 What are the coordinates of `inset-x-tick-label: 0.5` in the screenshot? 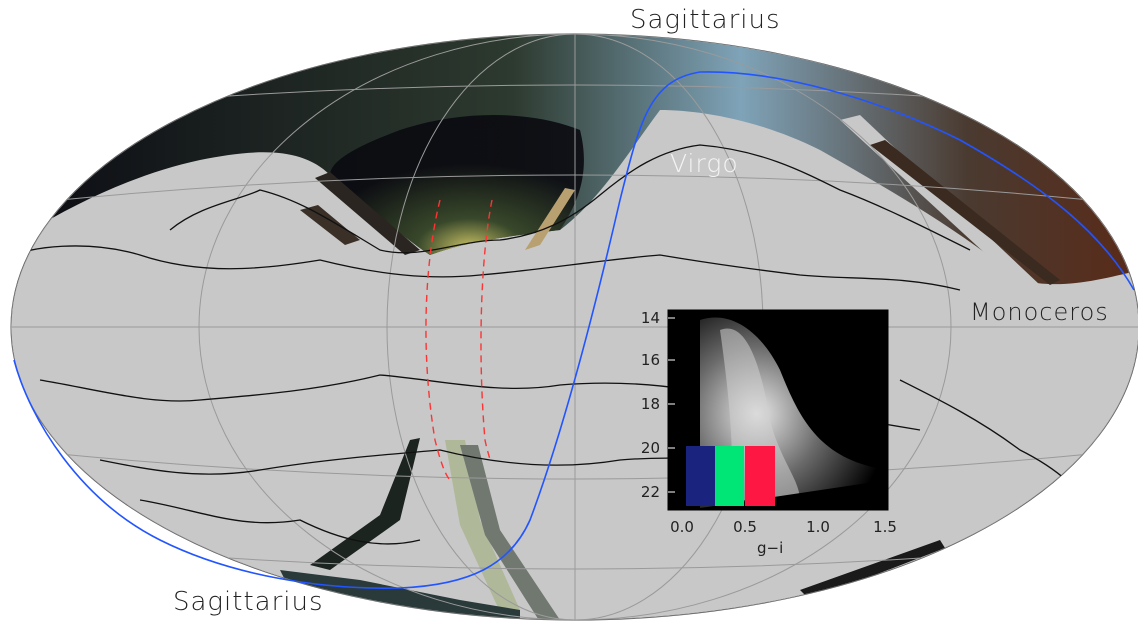 It's located at (745, 527).